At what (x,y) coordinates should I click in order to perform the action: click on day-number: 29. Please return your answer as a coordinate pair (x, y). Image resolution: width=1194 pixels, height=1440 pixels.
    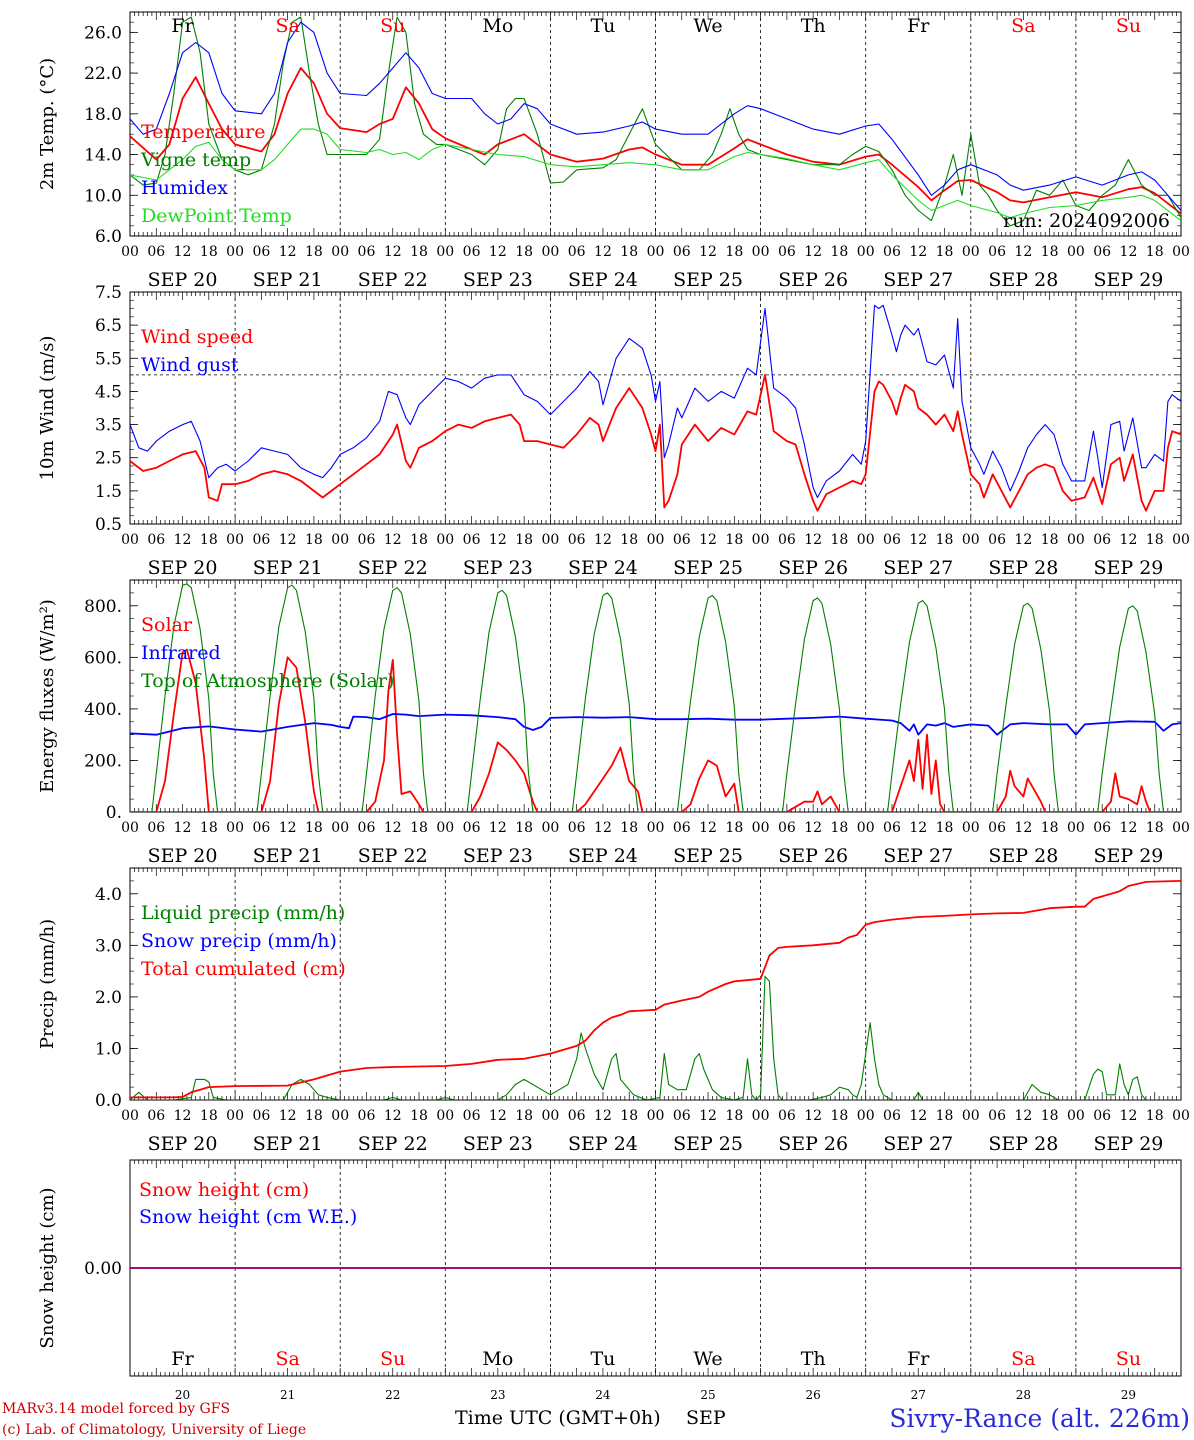
    Looking at the image, I should click on (1128, 1395).